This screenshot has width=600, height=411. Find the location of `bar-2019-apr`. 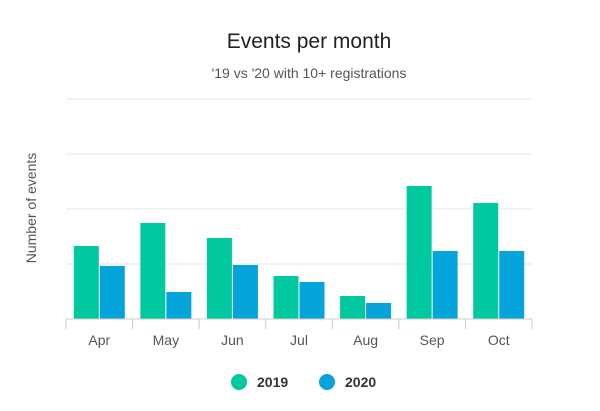

bar-2019-apr is located at coordinates (86, 282).